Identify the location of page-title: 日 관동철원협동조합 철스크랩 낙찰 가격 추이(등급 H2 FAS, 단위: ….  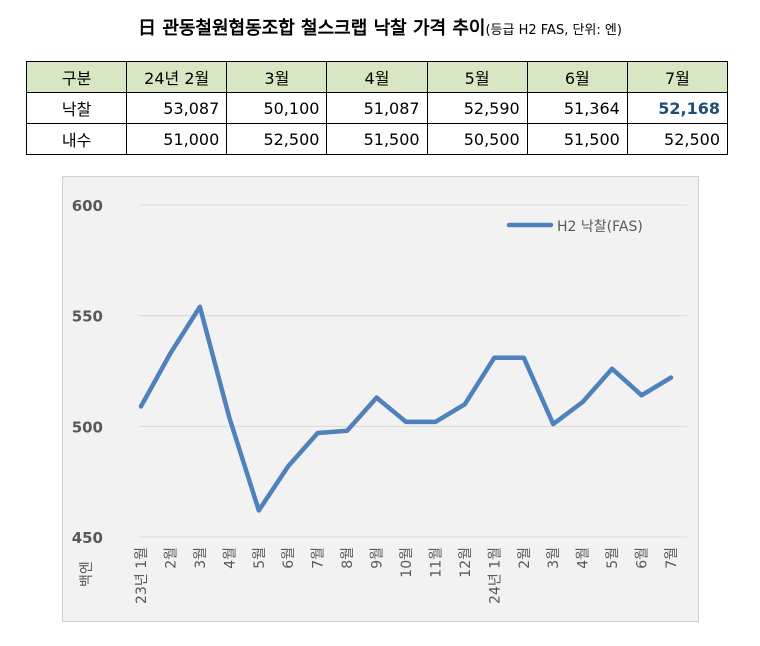
(380, 27).